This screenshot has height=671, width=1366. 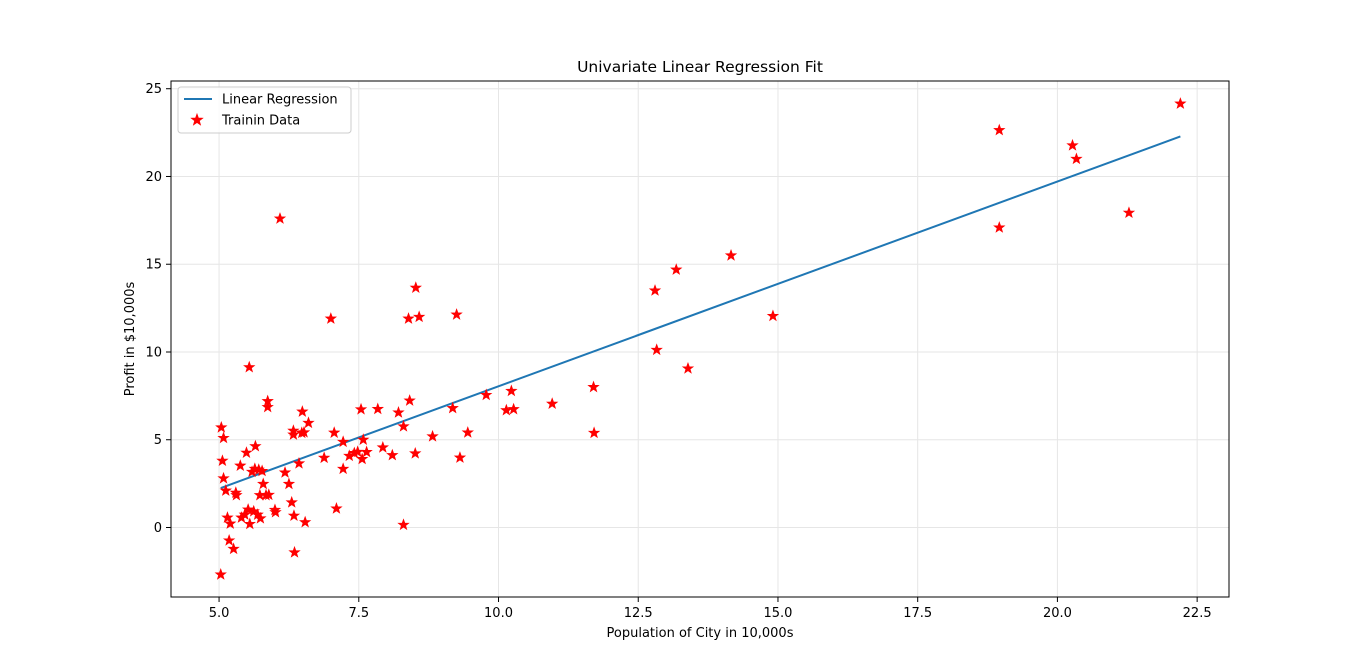 What do you see at coordinates (638, 613) in the screenshot?
I see `x-tick-label: 12.5` at bounding box center [638, 613].